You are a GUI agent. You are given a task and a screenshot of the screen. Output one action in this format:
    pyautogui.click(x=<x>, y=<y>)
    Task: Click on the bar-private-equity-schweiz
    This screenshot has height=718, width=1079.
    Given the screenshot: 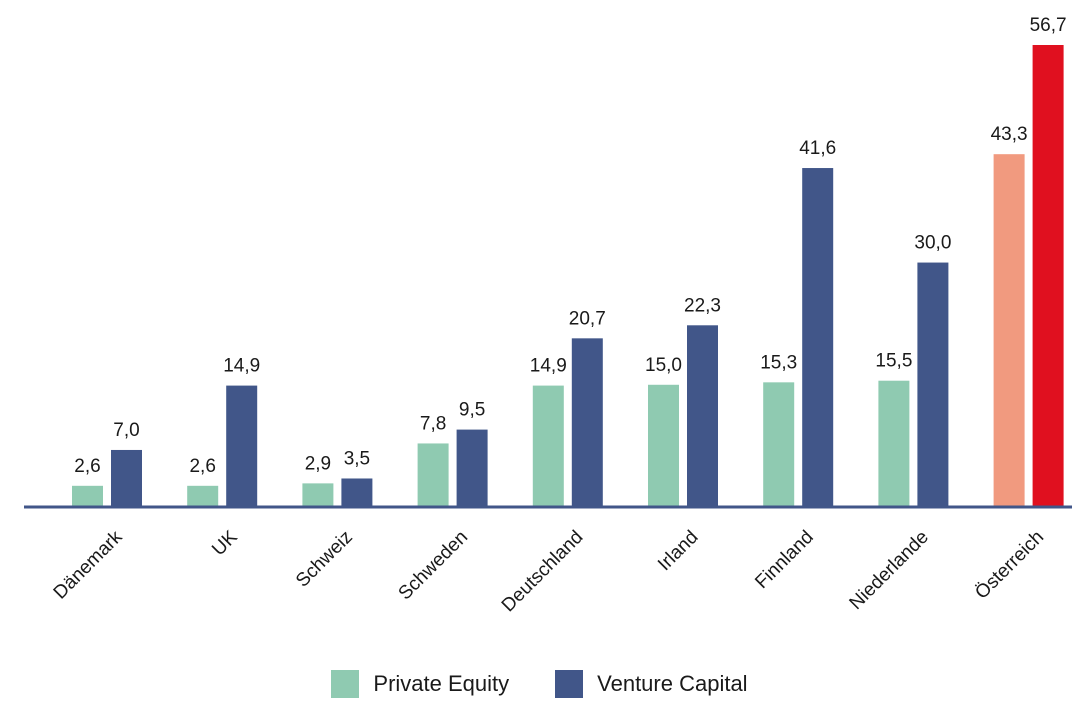 What is the action you would take?
    pyautogui.click(x=318, y=495)
    